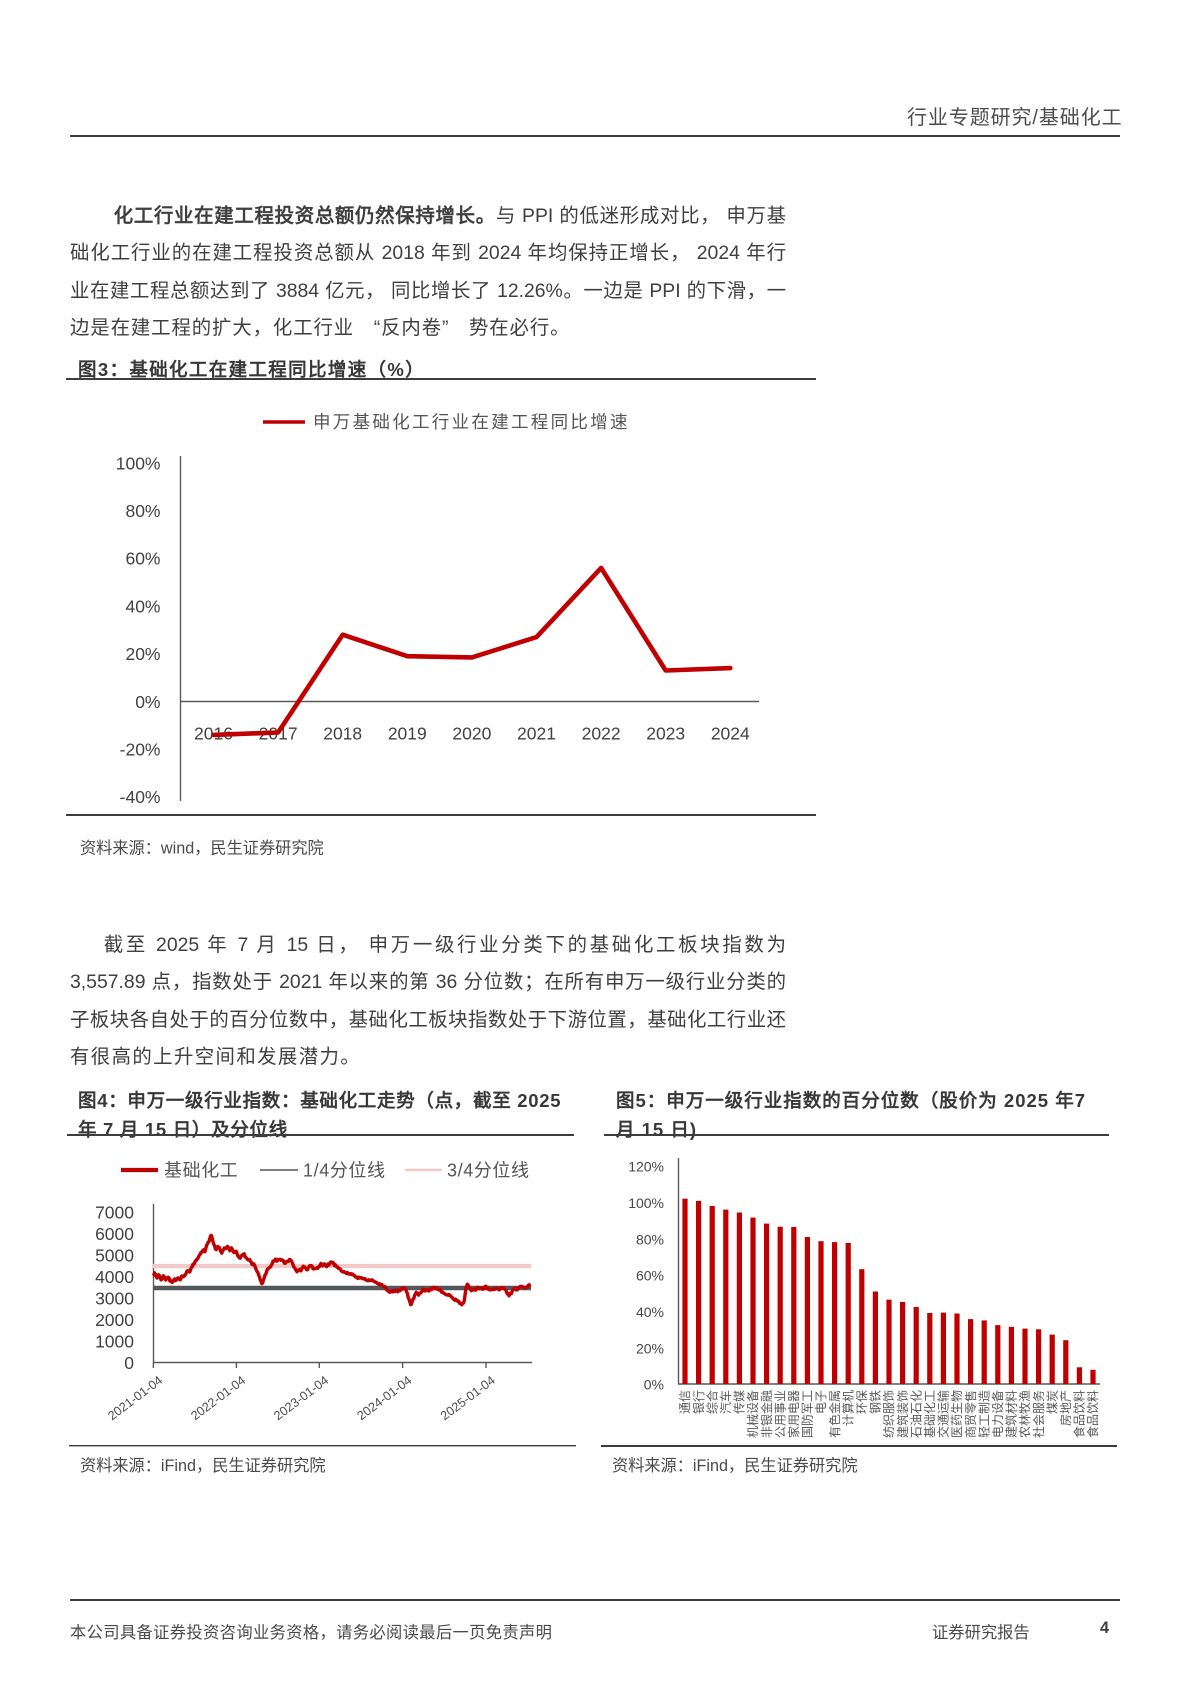  I want to click on svg-text: 4000, so click(114, 1277).